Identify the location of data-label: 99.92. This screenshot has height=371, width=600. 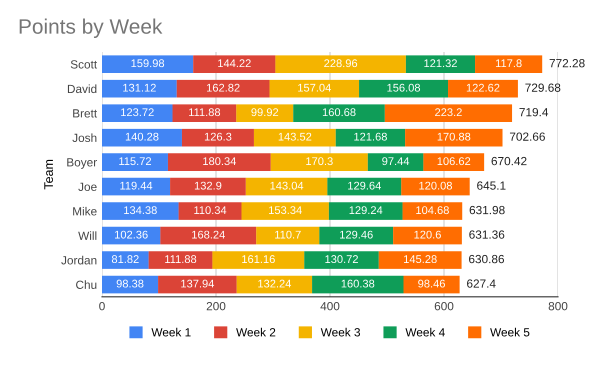
(264, 112).